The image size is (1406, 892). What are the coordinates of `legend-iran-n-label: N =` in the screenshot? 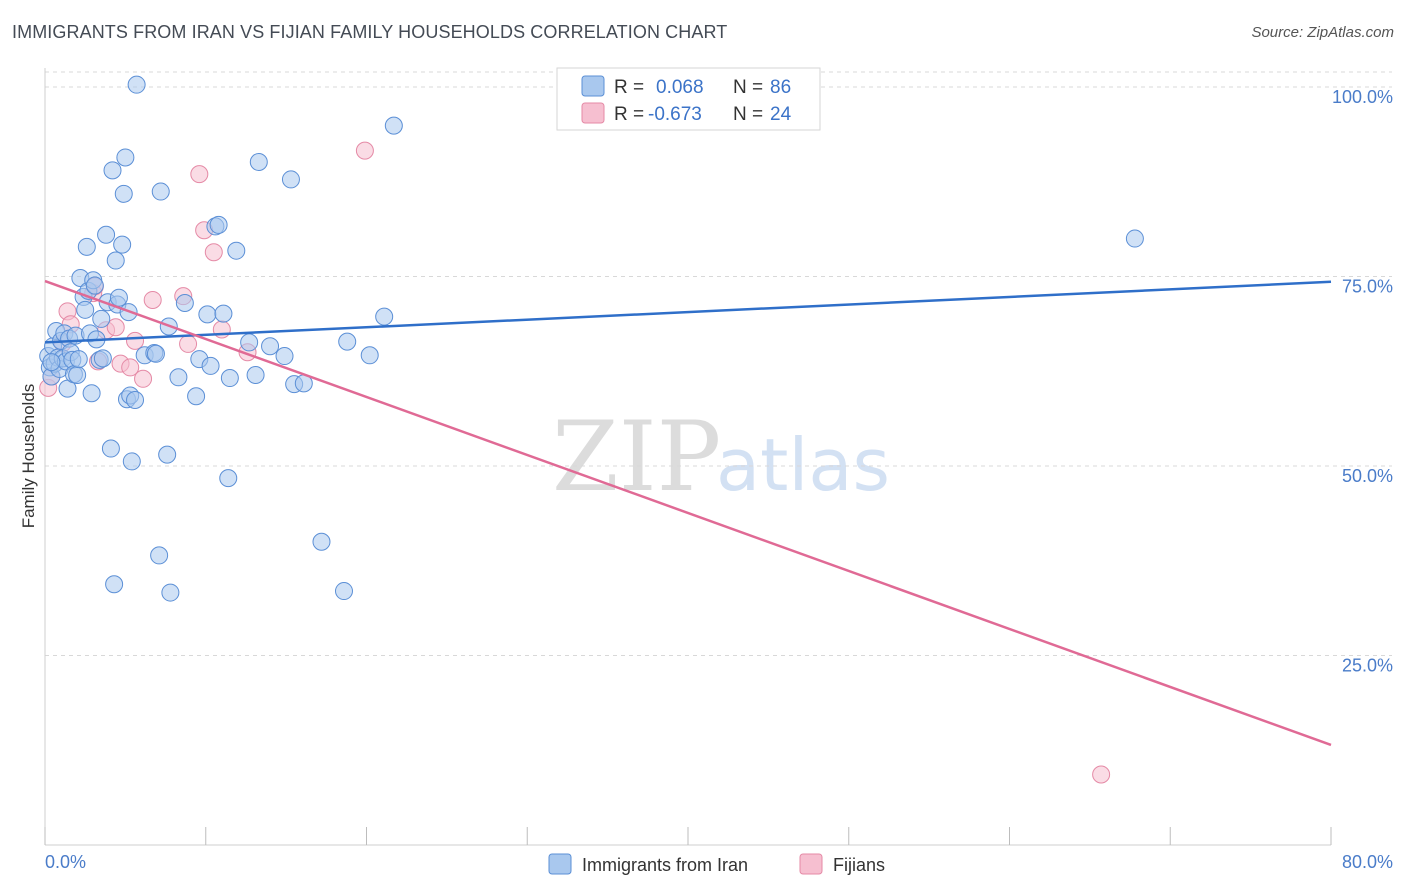 It's located at (748, 87).